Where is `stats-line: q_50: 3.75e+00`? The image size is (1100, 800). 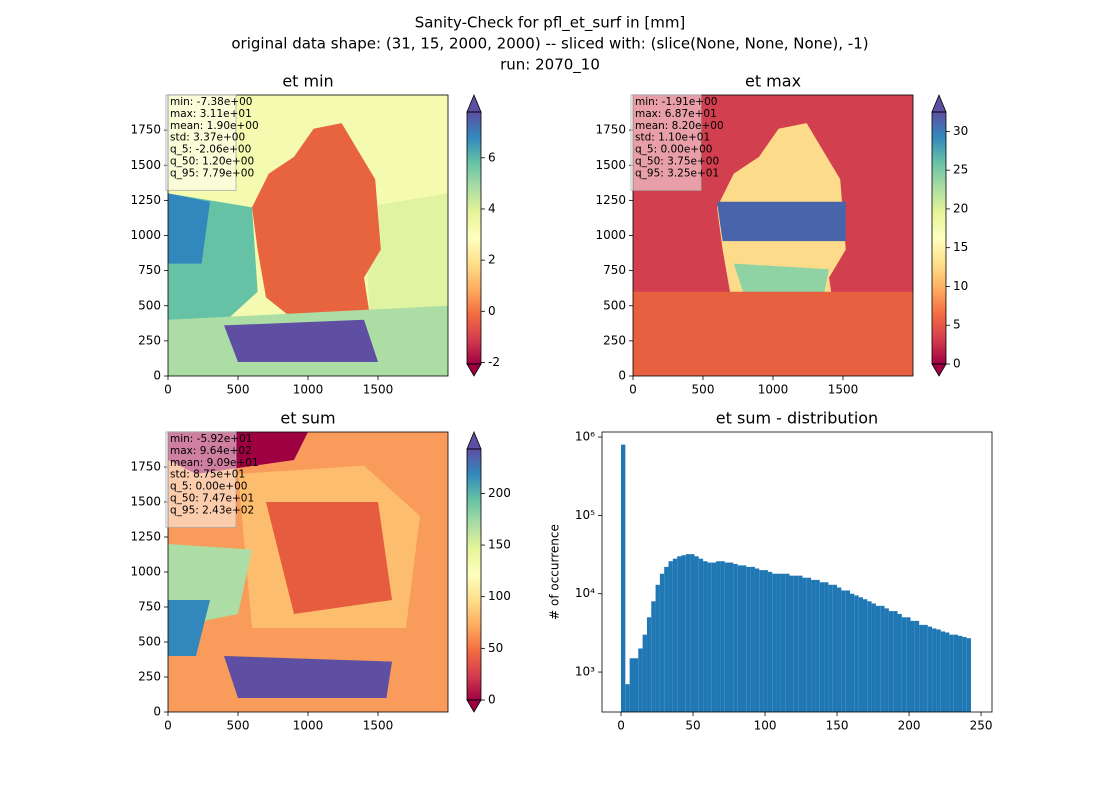 stats-line: q_50: 3.75e+00 is located at coordinates (677, 162).